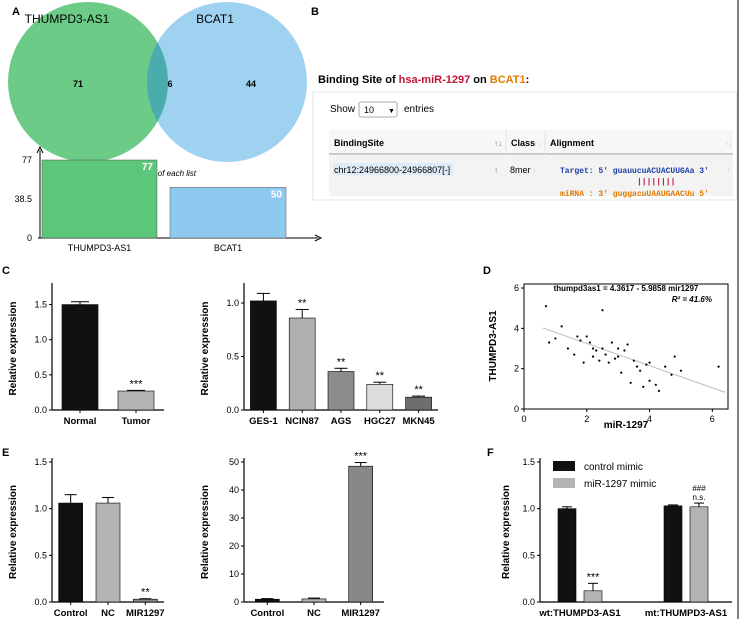 This screenshot has height=619, width=742. Describe the element at coordinates (341, 421) in the screenshot. I see `x-tick-label: AGS` at that location.